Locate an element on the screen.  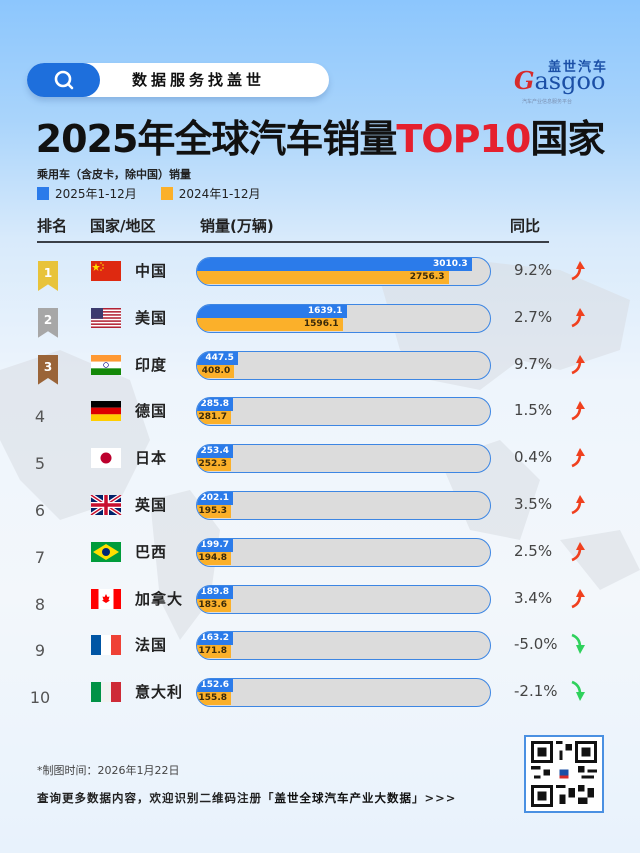
bar-2024: 281.7 is located at coordinates (214, 418).